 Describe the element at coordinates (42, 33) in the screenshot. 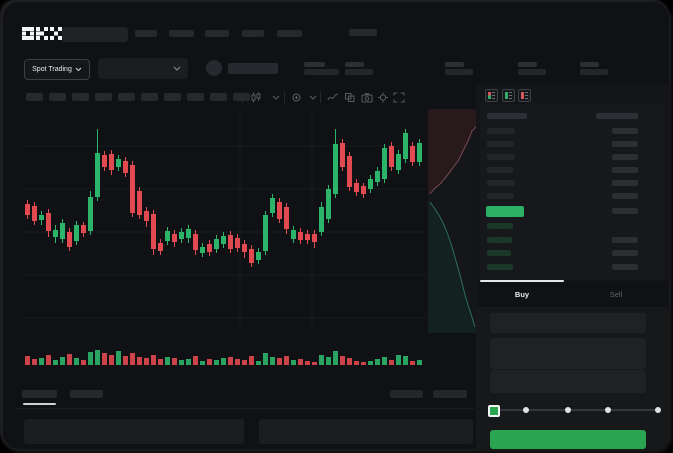

I see `okx-logo` at that location.